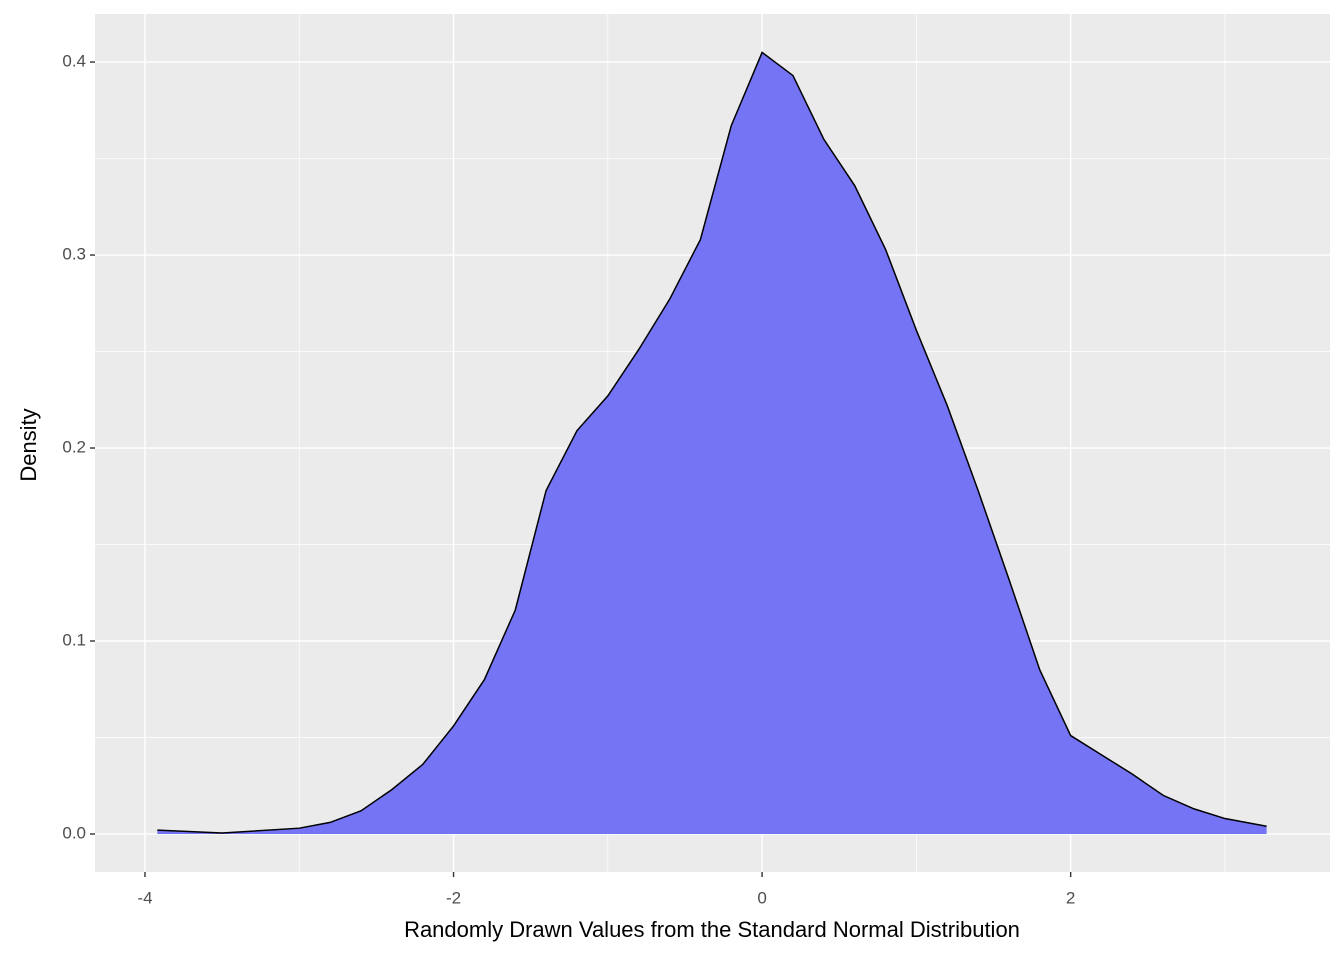 This screenshot has width=1344, height=960. Describe the element at coordinates (74, 639) in the screenshot. I see `y-tick-label: 0.1` at that location.